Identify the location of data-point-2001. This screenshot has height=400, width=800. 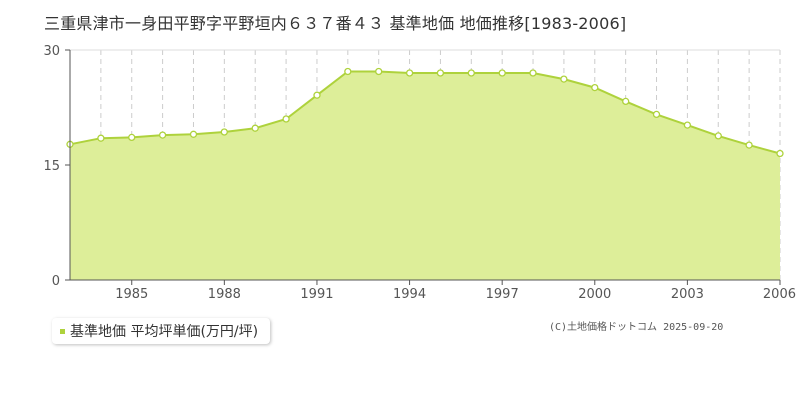
(626, 101).